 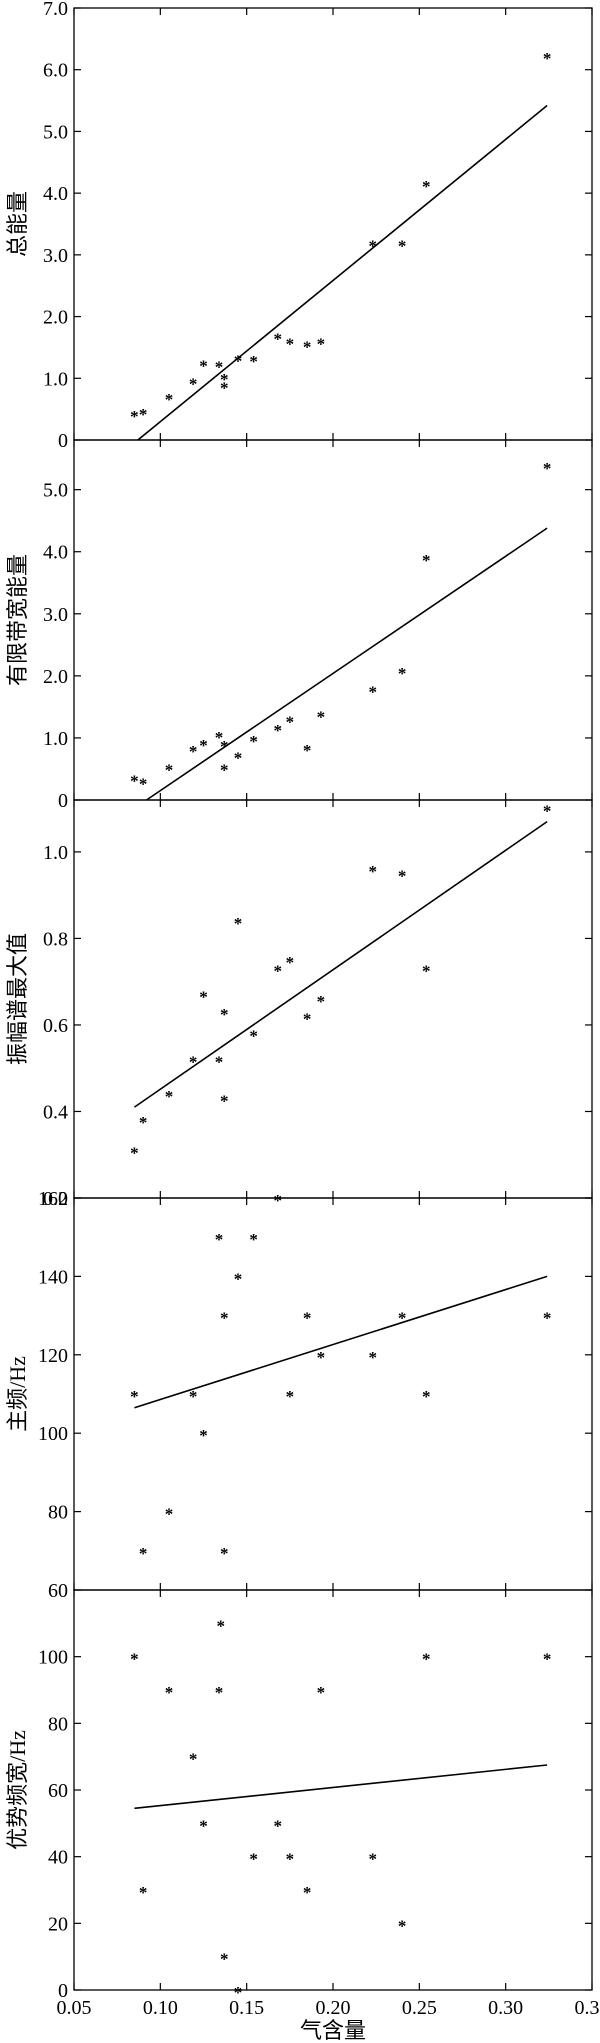 What do you see at coordinates (55, 10) in the screenshot?
I see `y-tick-label: 7.0` at bounding box center [55, 10].